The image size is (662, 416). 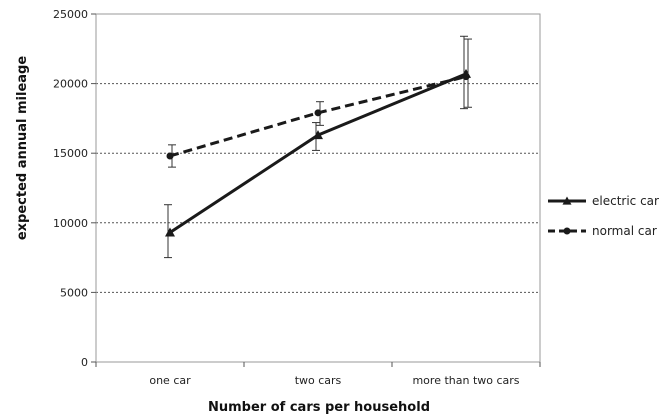 I want to click on y-tick-label: 25000, so click(x=70, y=14).